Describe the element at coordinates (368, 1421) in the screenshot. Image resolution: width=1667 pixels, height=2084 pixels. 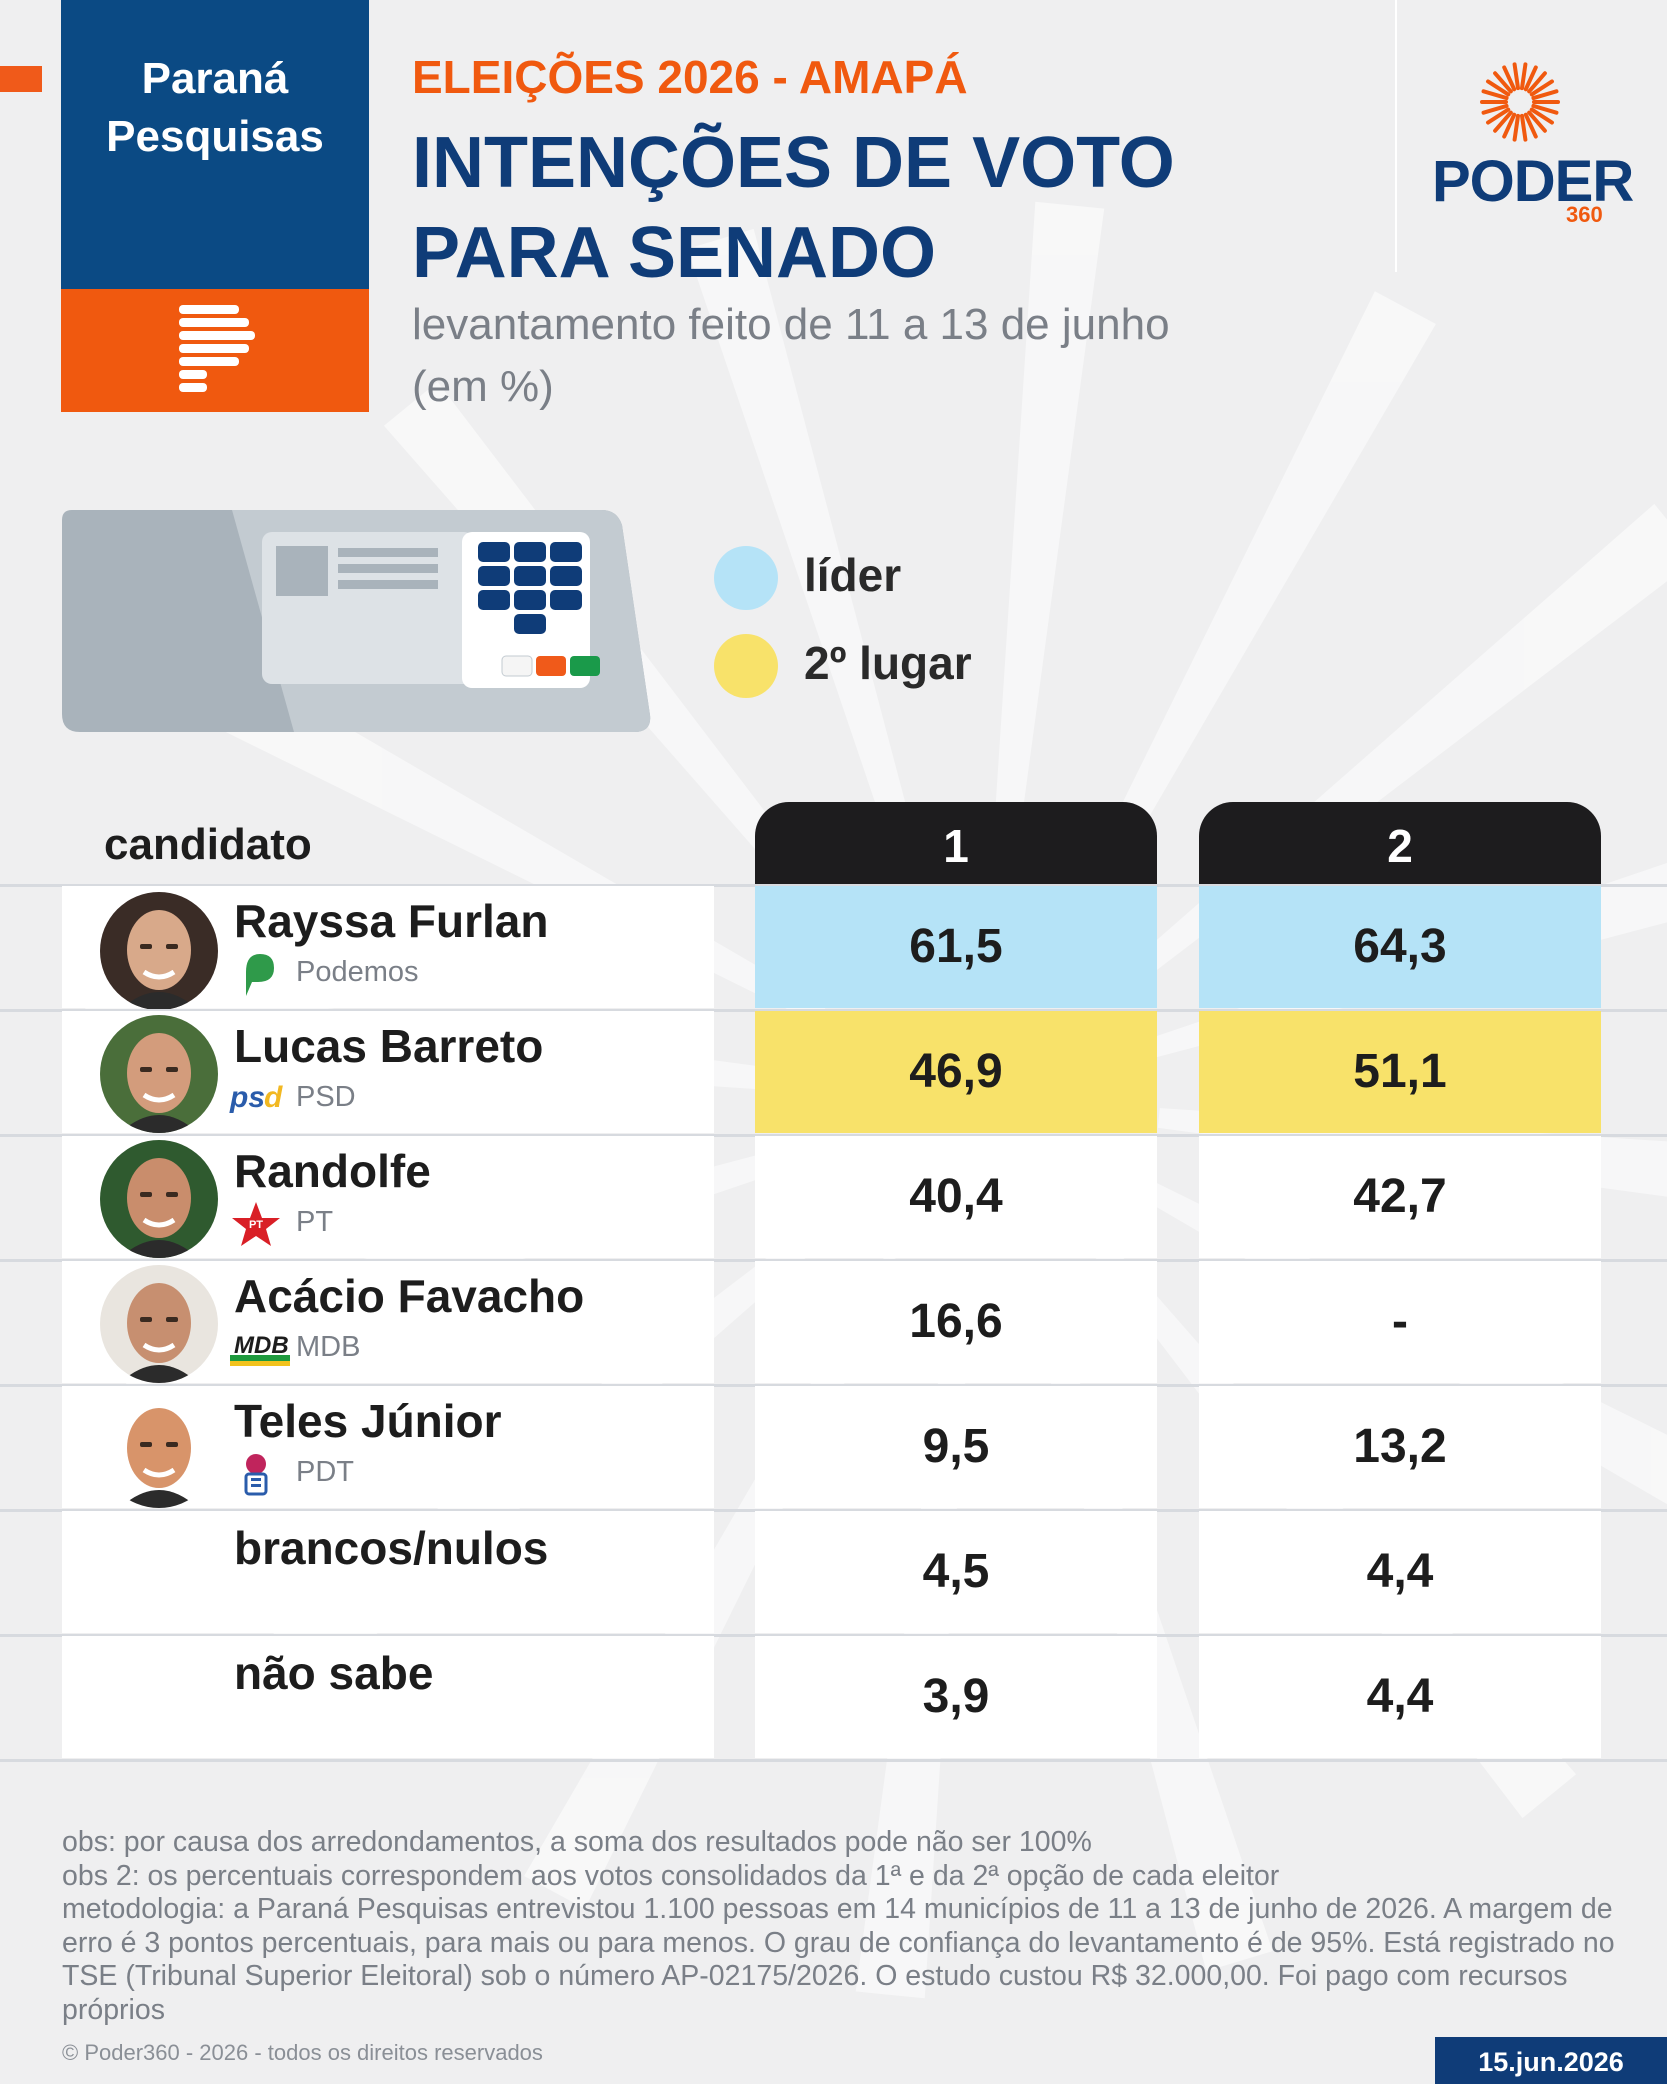
I see `candidate-name: Teles Júnior` at that location.